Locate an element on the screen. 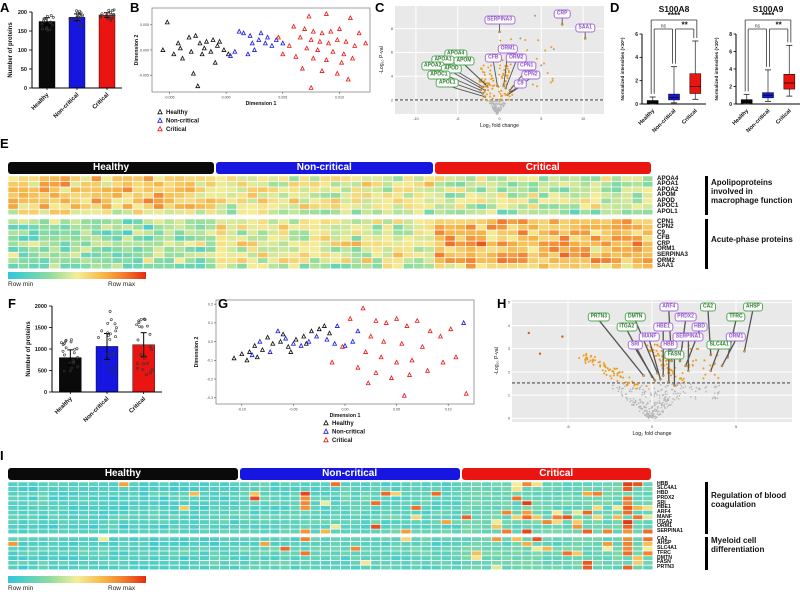  svg-text: Dimension 2 is located at coordinates (197, 351).